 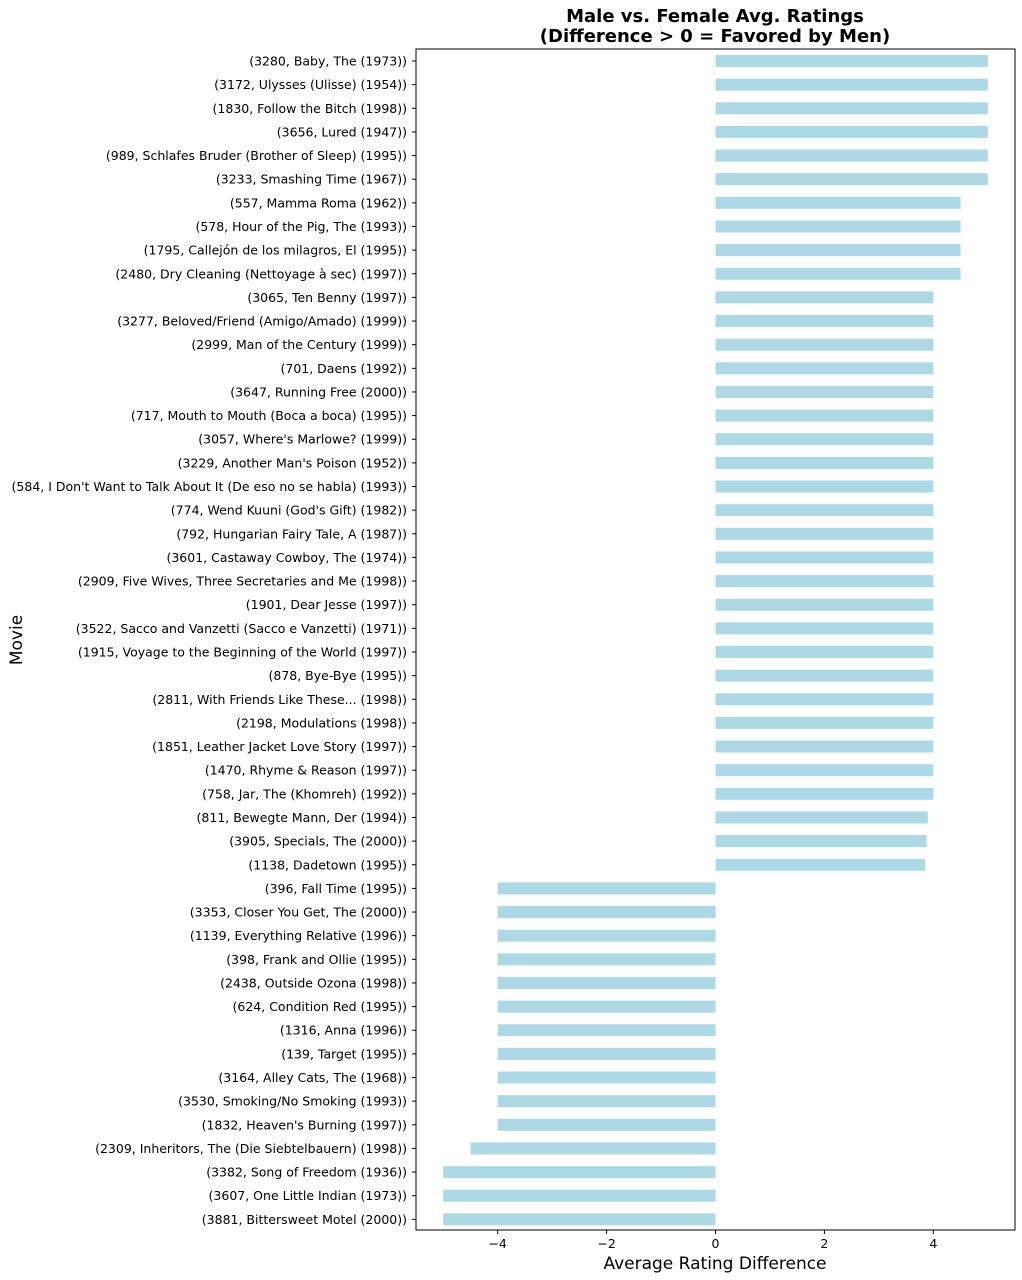 I want to click on y-tick-label: (396, Fall Time (1995)), so click(x=336, y=888).